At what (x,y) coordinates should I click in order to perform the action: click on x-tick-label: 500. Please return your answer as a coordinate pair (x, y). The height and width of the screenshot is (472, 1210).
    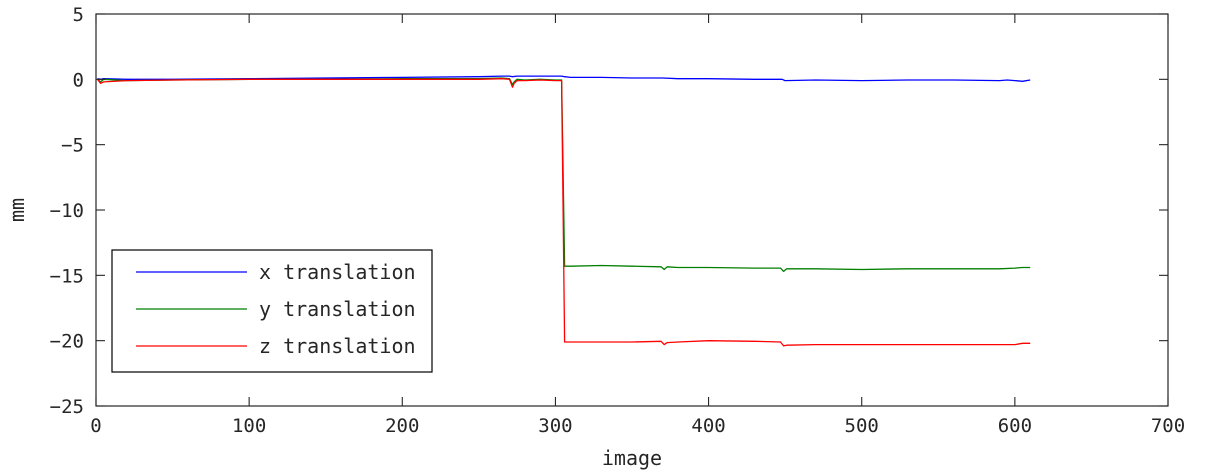
    Looking at the image, I should click on (862, 426).